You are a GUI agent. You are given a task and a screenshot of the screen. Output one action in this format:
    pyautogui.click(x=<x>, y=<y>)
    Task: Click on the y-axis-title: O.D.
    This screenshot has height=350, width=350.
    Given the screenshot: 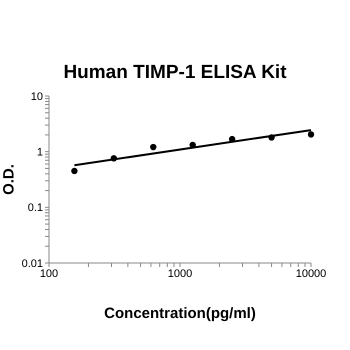 What is the action you would take?
    pyautogui.click(x=9, y=179)
    